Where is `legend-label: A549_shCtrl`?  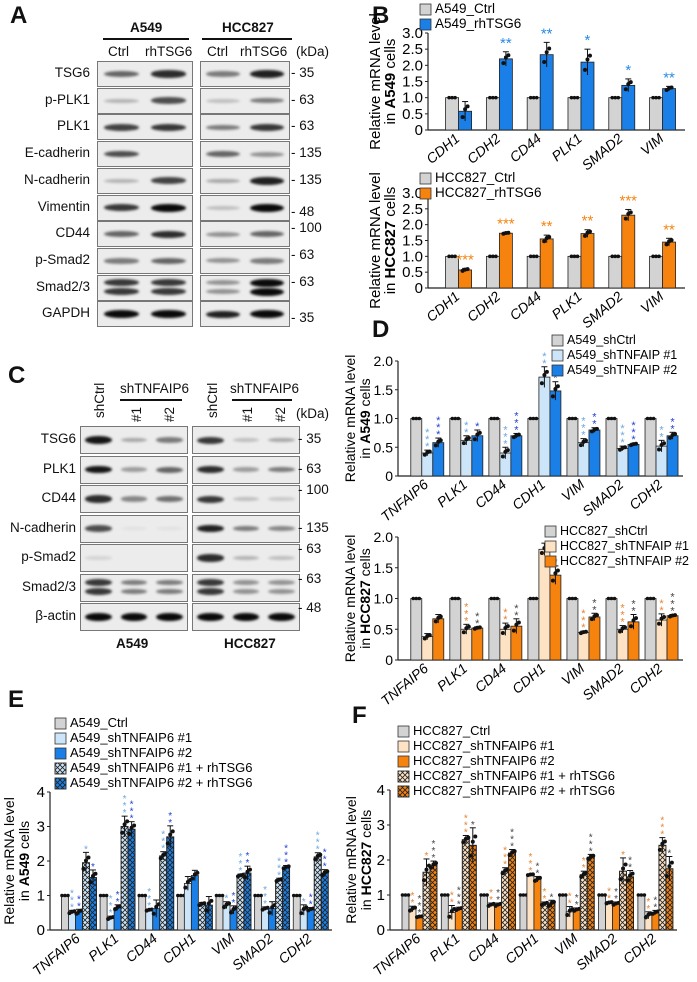
legend-label: A549_shCtrl is located at coordinates (601, 340).